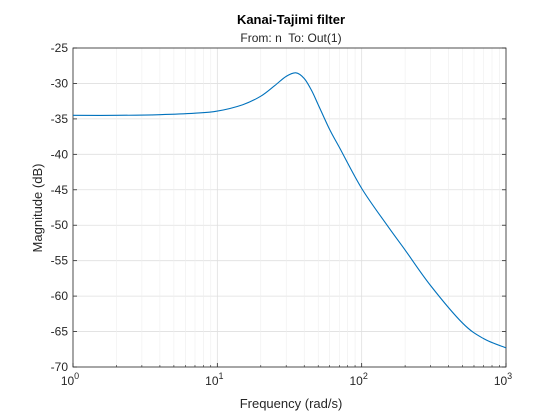 The image size is (560, 420). Describe the element at coordinates (60, 119) in the screenshot. I see `y-tick-label: -35` at that location.